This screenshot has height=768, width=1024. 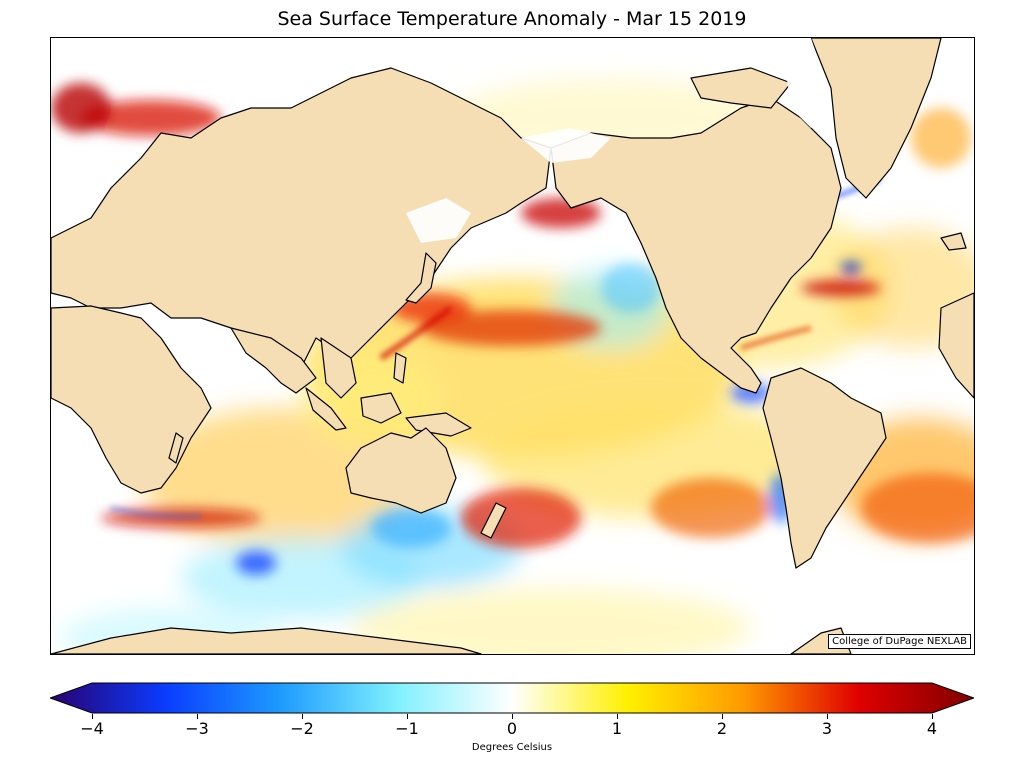 I want to click on colorbar-tick-label: −3, so click(x=197, y=728).